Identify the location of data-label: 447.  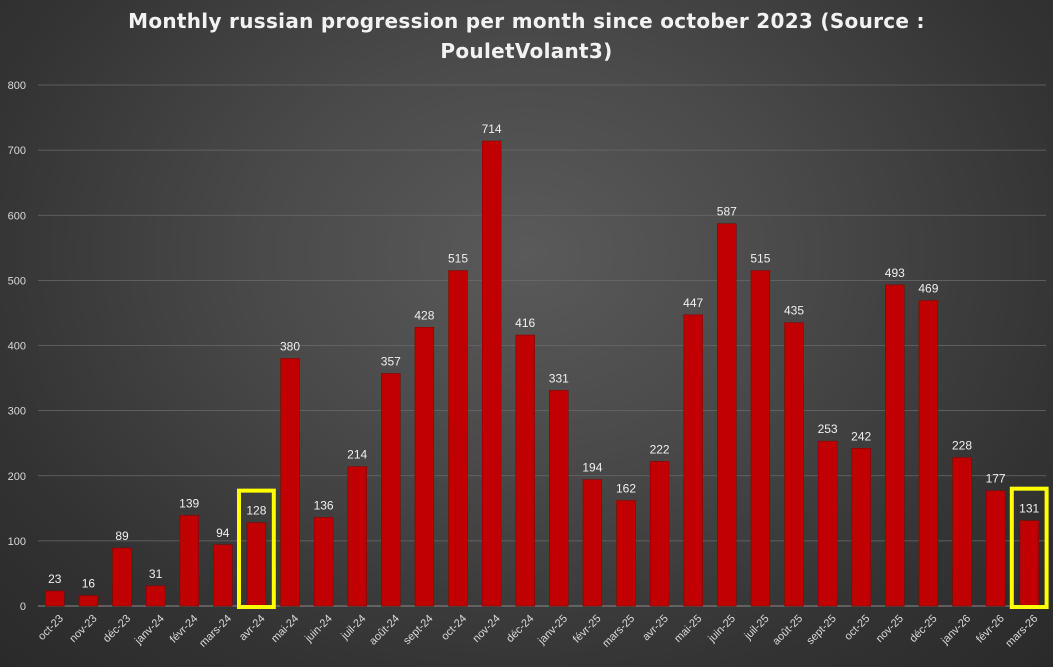
(693, 303).